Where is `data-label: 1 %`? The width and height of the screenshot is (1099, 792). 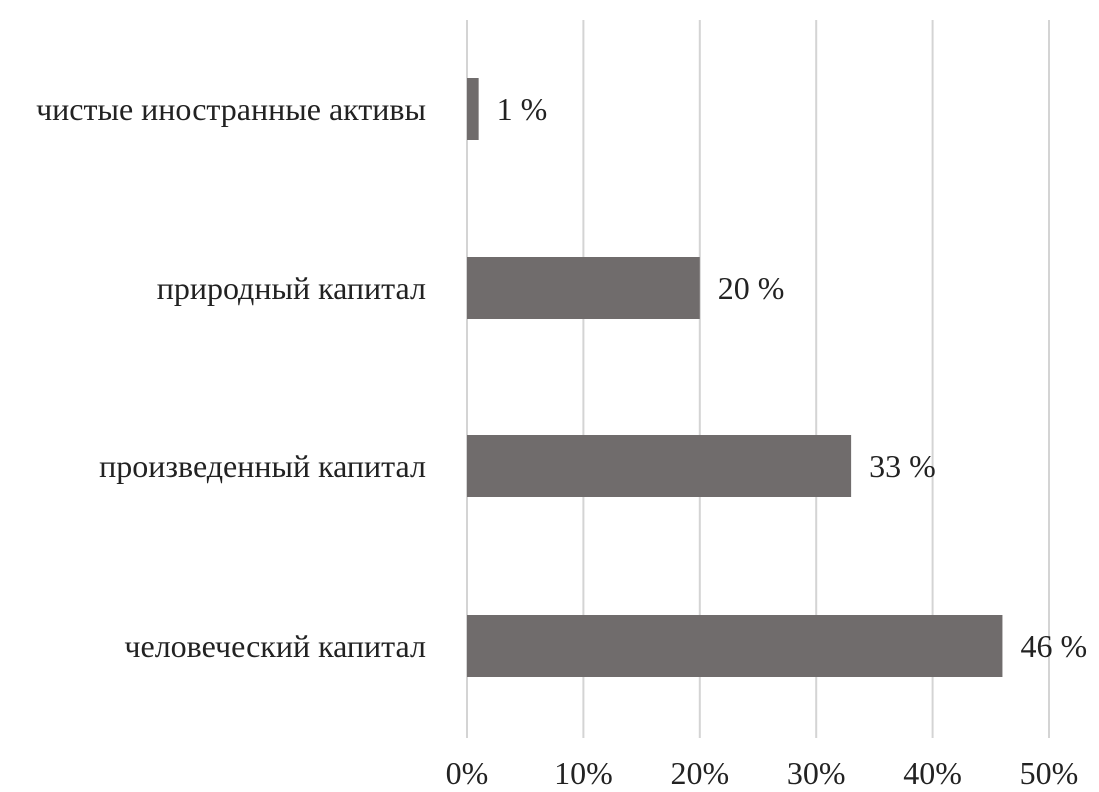 data-label: 1 % is located at coordinates (522, 109).